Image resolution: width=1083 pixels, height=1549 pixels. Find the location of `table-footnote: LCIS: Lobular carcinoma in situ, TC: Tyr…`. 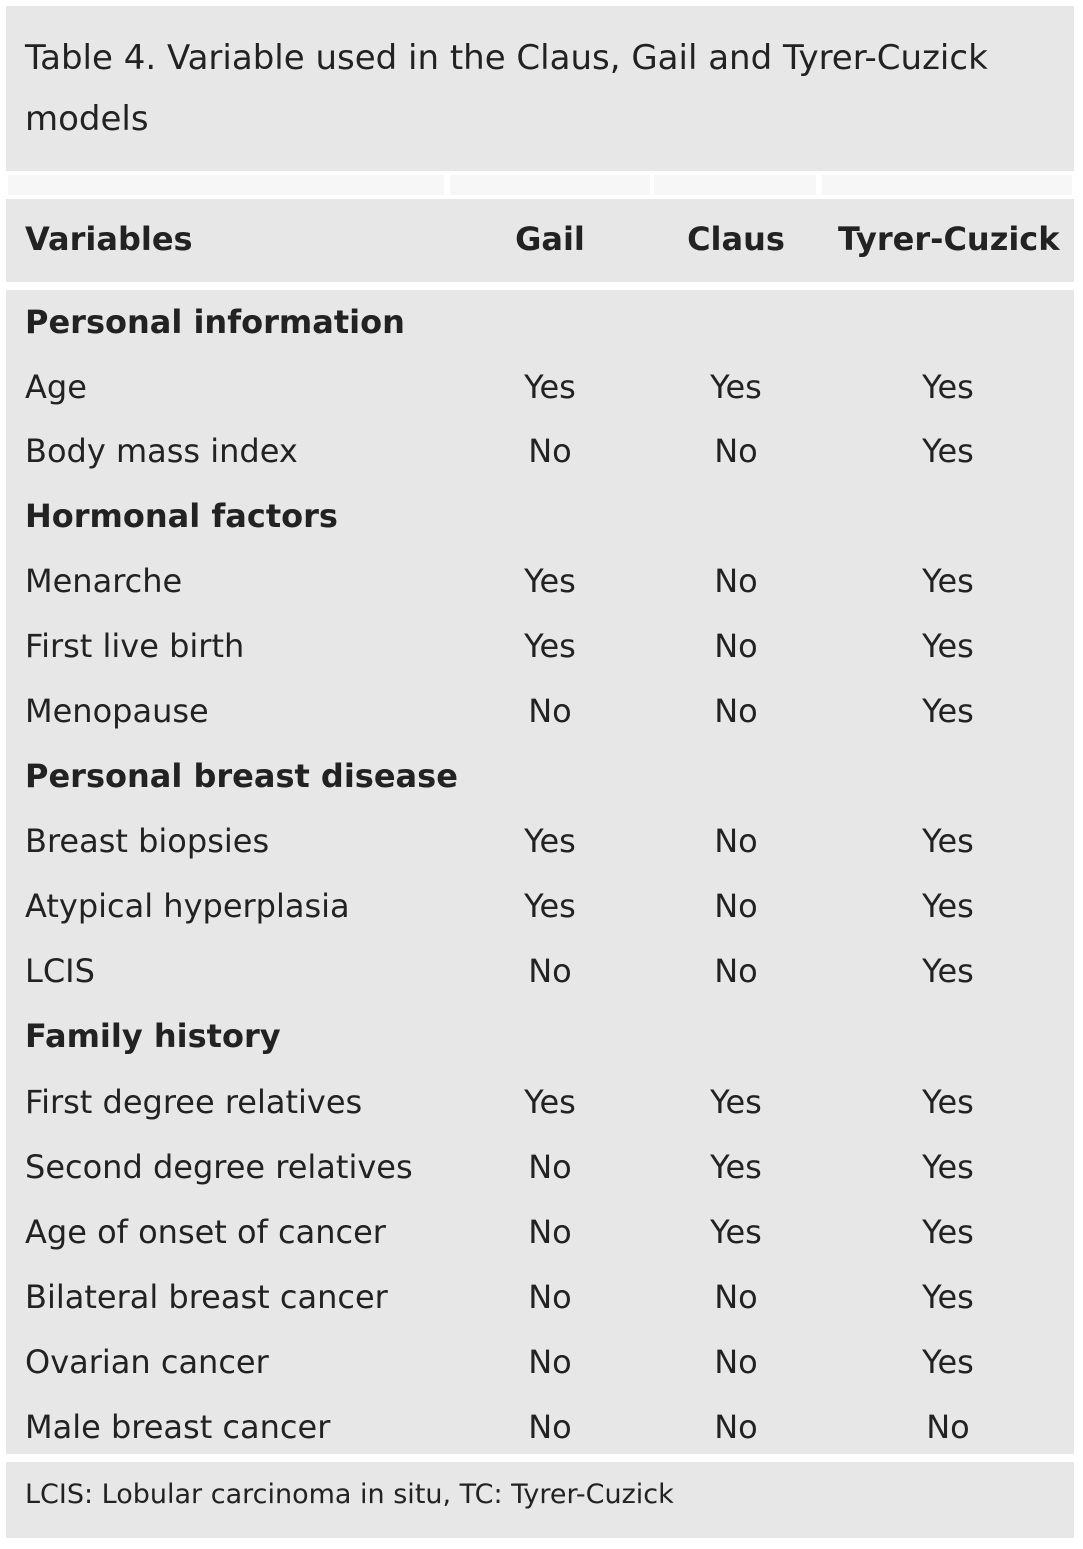

table-footnote: LCIS: Lobular carcinoma in situ, TC: Tyr… is located at coordinates (540, 1500).